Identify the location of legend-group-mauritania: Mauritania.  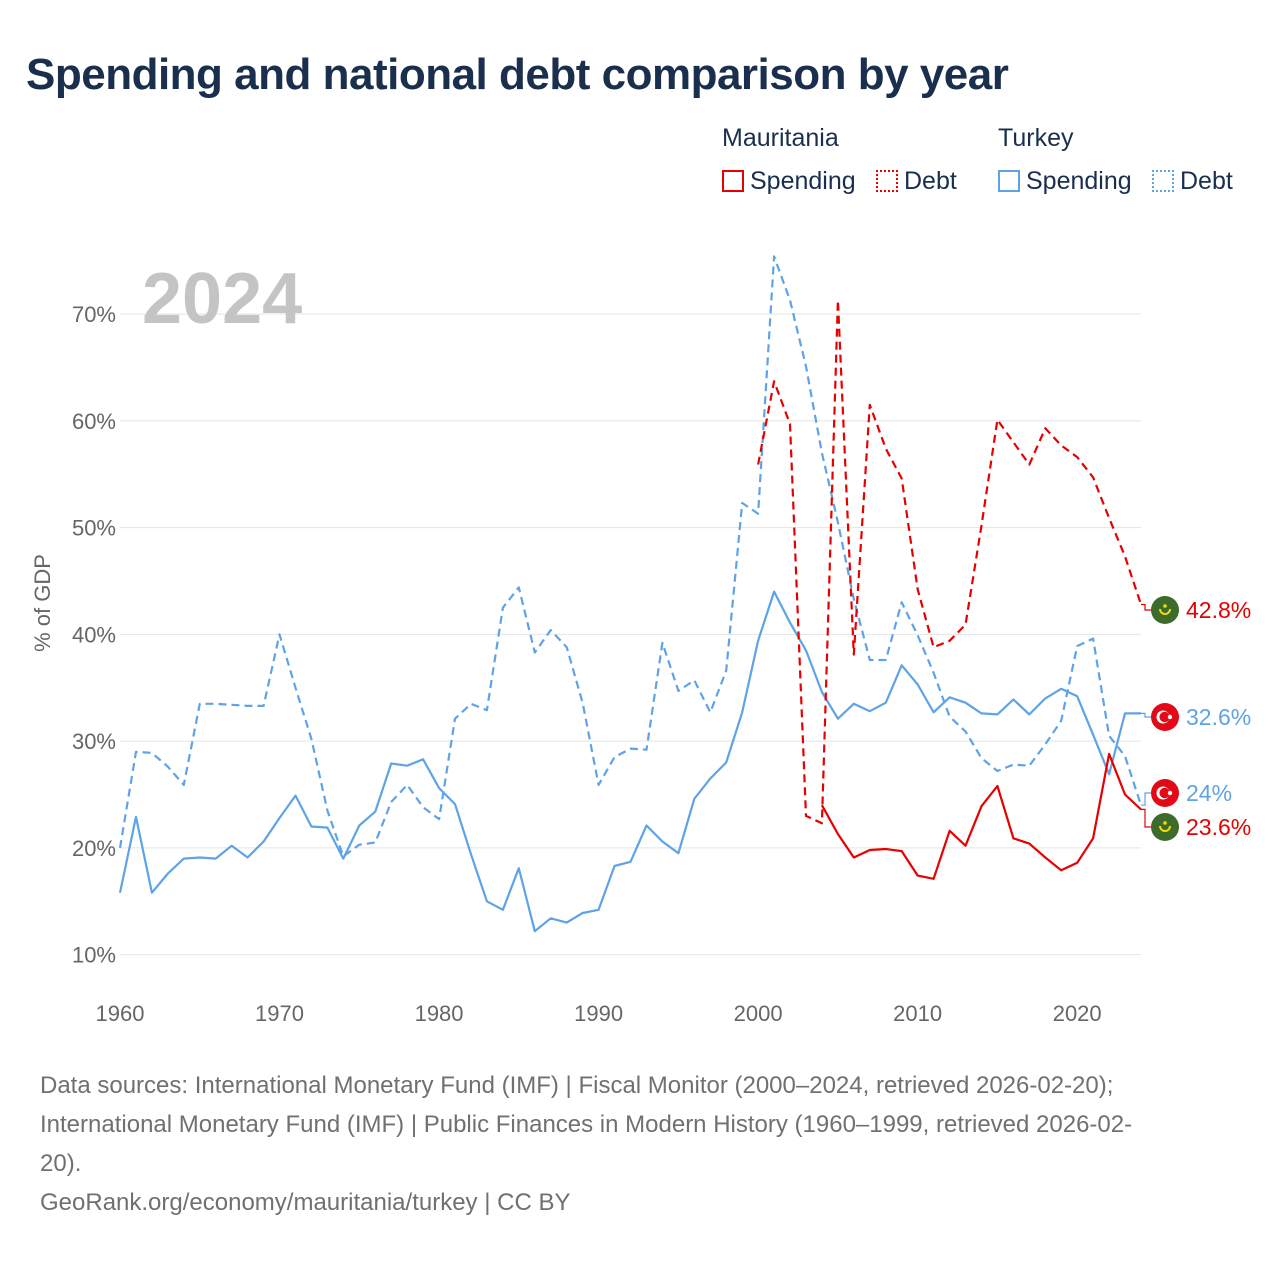
(780, 138).